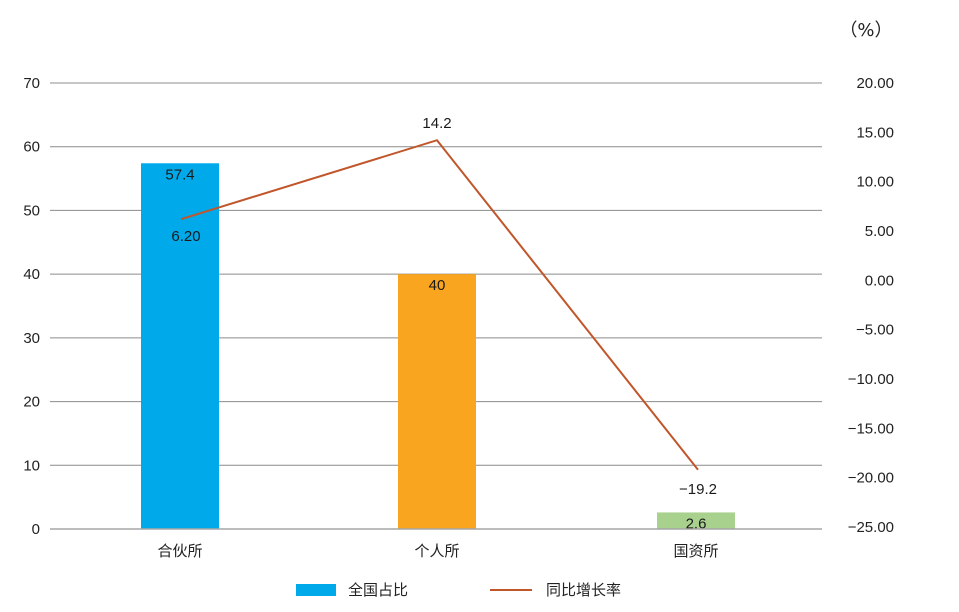  Describe the element at coordinates (875, 83) in the screenshot. I see `right-tick-label: 20.00` at that location.